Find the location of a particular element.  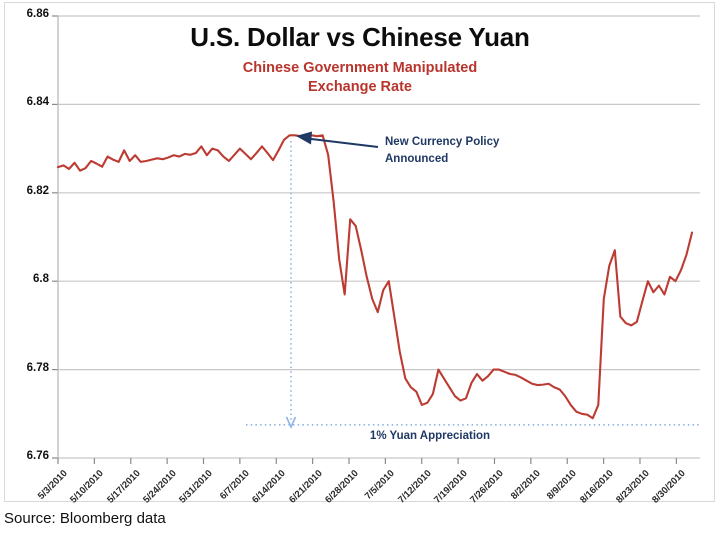

source-note: Source: Bloomberg data is located at coordinates (85, 518).